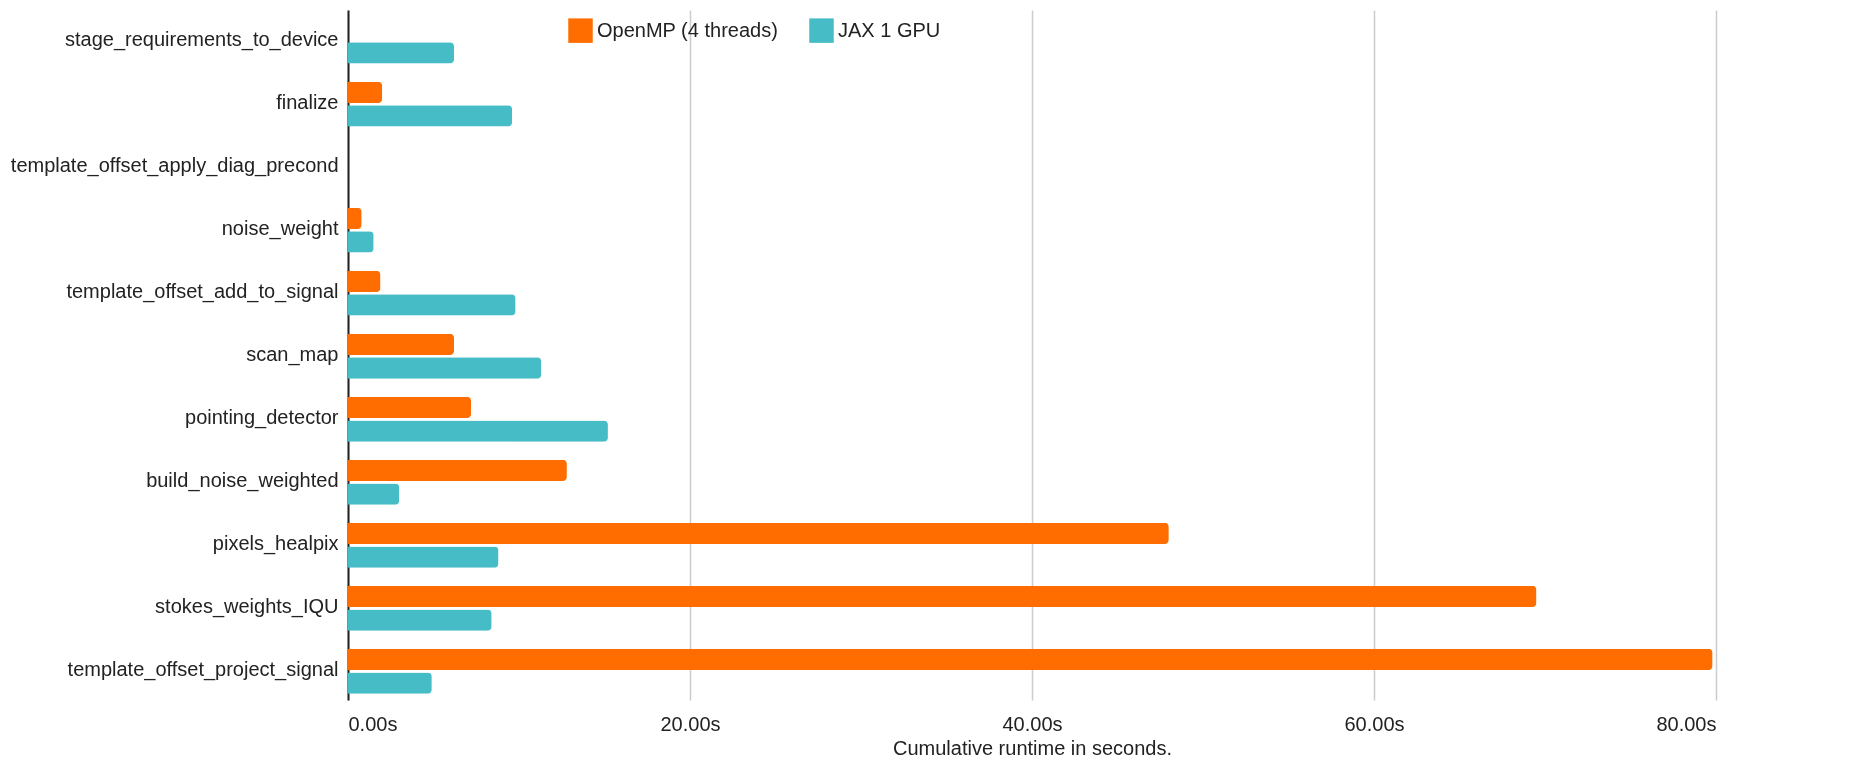 The width and height of the screenshot is (1876, 776). What do you see at coordinates (280, 228) in the screenshot?
I see `y-tick-label: noise_weight` at bounding box center [280, 228].